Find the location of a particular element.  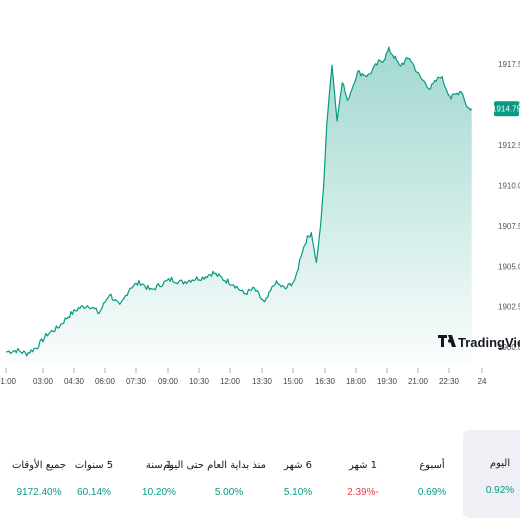

period-5: 1 سنة 10.20% is located at coordinates (159, 472).